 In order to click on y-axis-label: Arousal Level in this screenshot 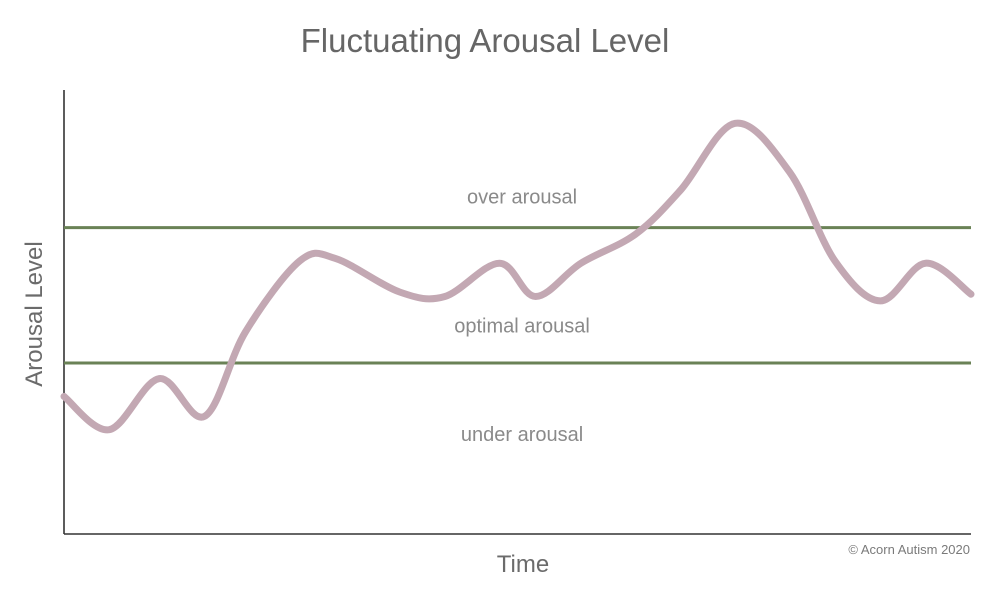, I will do `click(34, 313)`.